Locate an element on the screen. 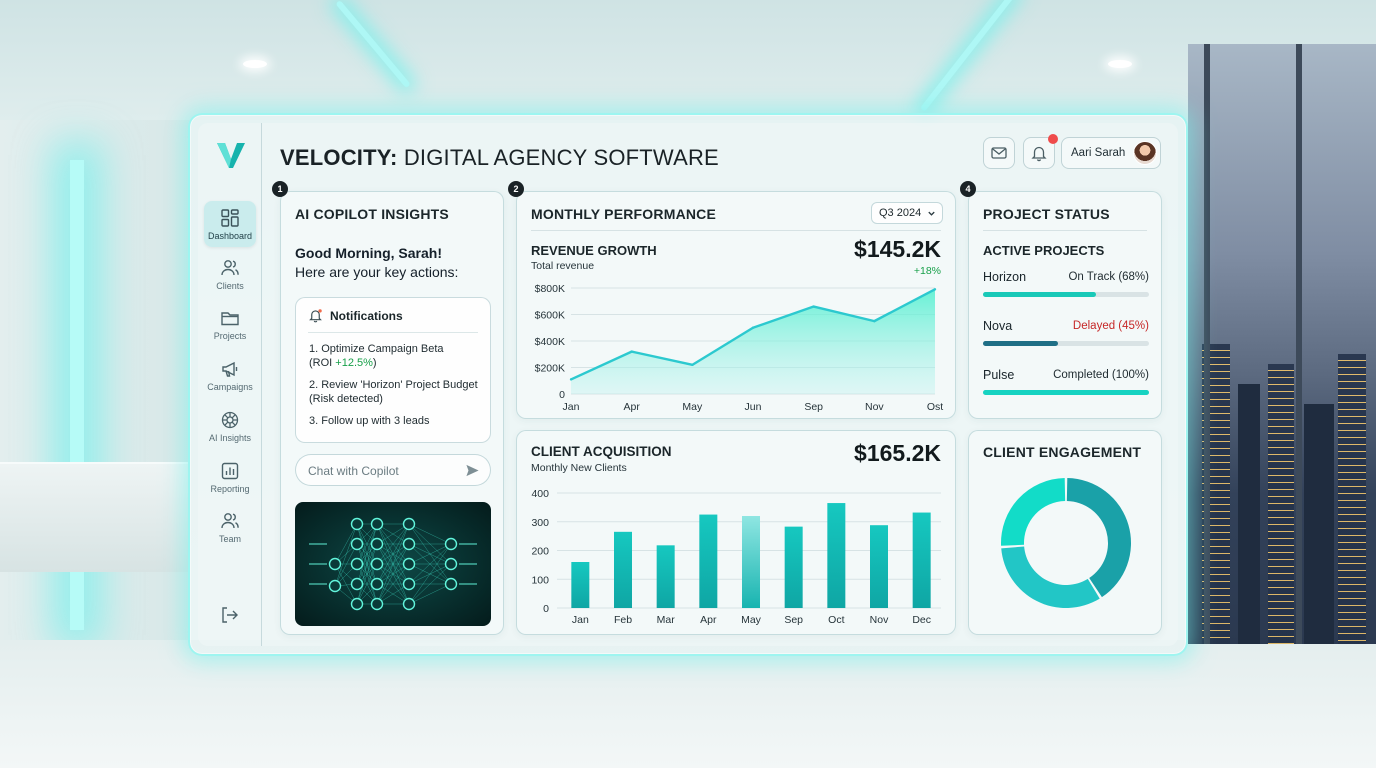 The height and width of the screenshot is (768, 1376). notification-dot is located at coordinates (1053, 139).